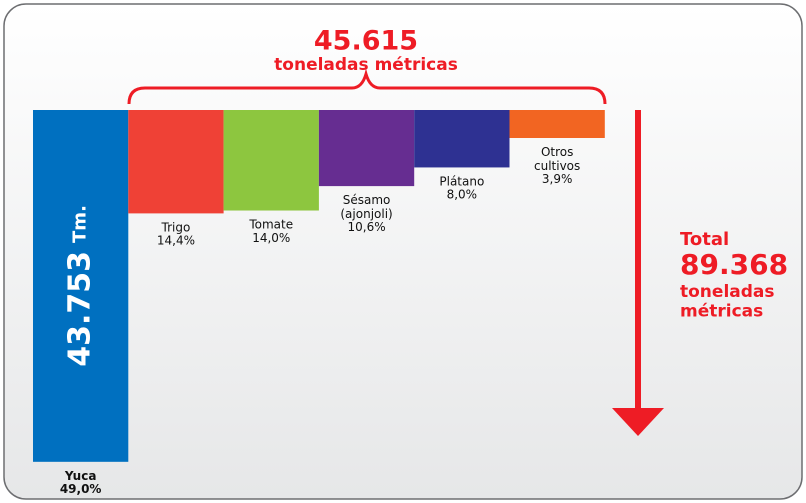 This screenshot has width=806, height=503. What do you see at coordinates (638, 422) in the screenshot?
I see `arrow-head` at bounding box center [638, 422].